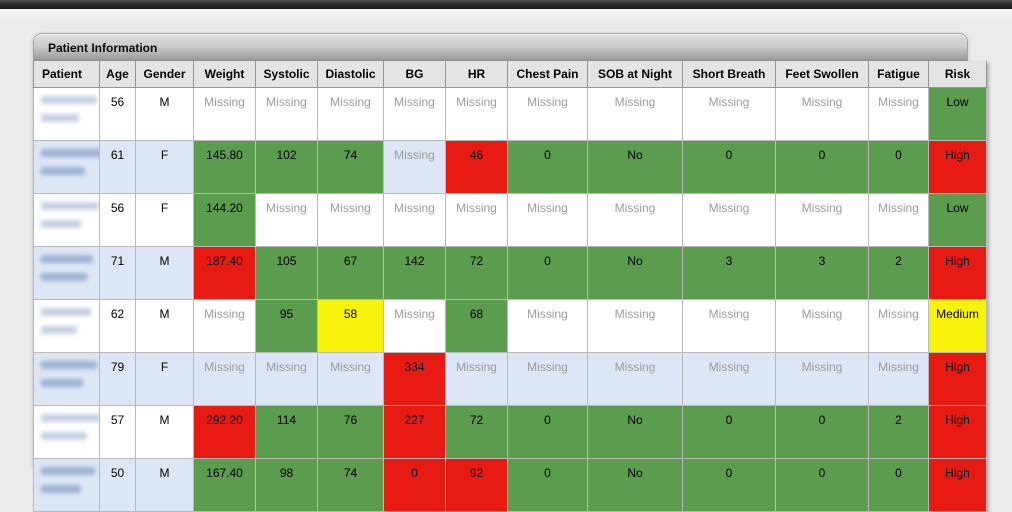 Image resolution: width=1012 pixels, height=512 pixels. Describe the element at coordinates (286, 485) in the screenshot. I see `cell-systolic: 98` at that location.